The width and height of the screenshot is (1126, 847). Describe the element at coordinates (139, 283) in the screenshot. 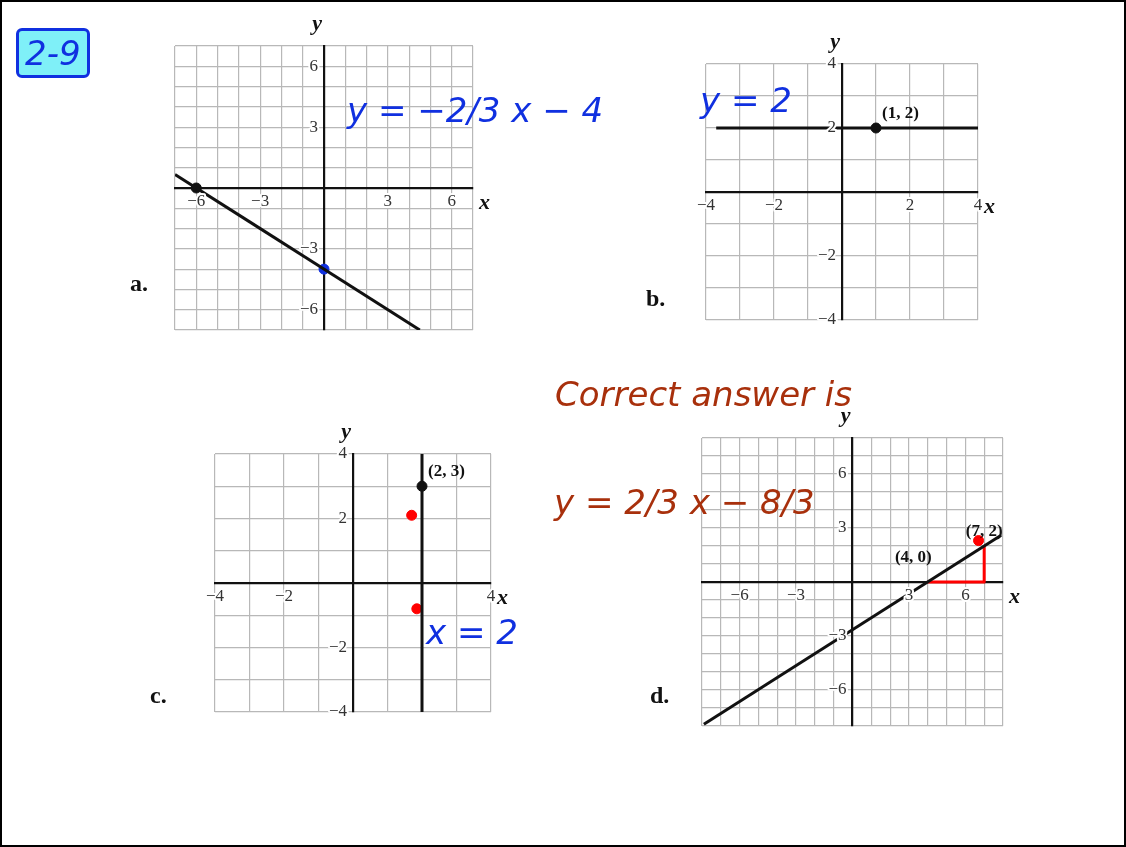

I see `text: a.` at that location.